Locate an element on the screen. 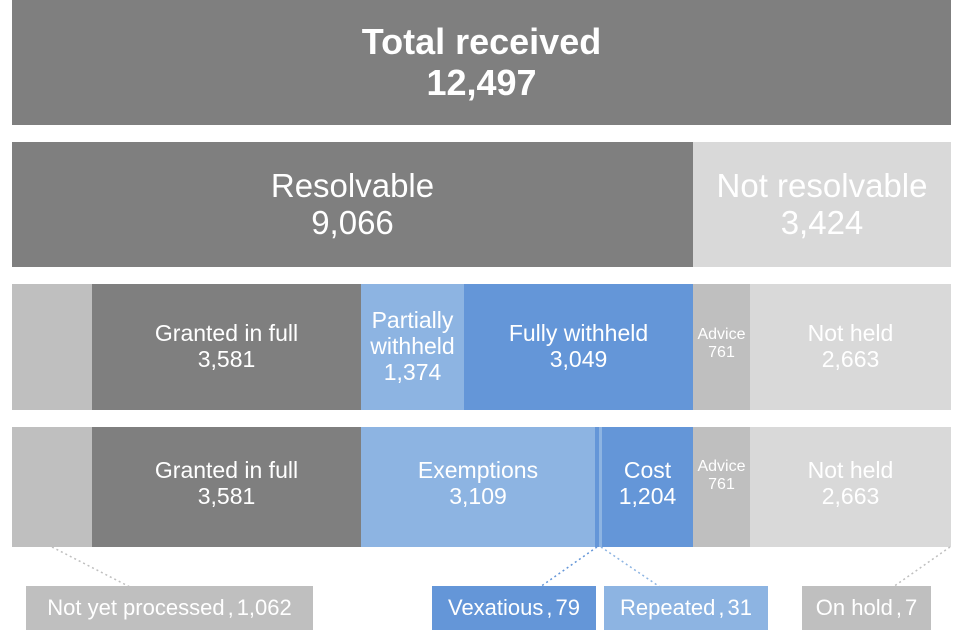  fully-withheld-block: Fully withheld 3,049 is located at coordinates (578, 347).